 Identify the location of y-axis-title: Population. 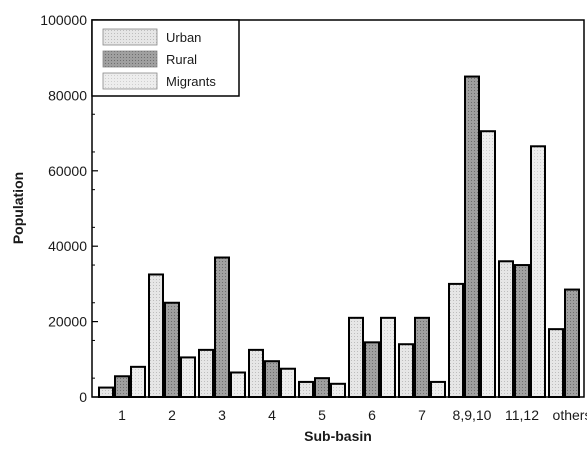
(18, 208).